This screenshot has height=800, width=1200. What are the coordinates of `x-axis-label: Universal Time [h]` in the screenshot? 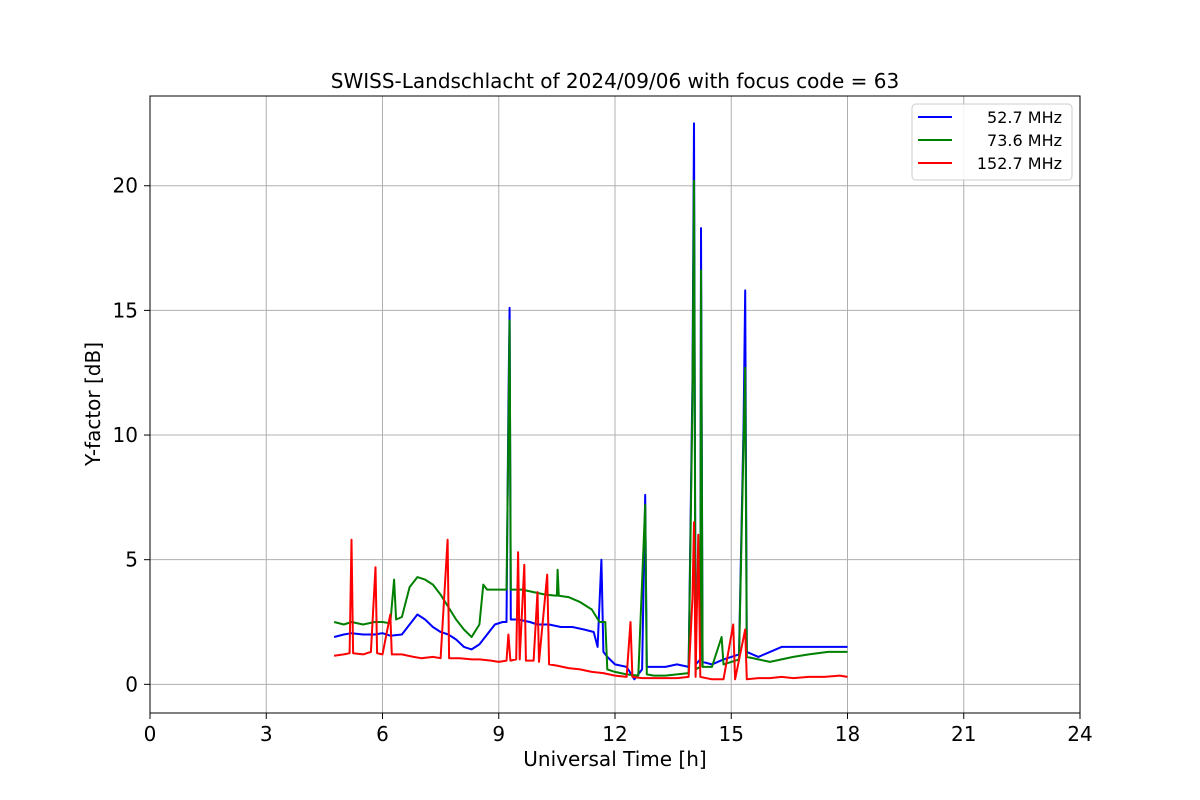 It's located at (614, 759).